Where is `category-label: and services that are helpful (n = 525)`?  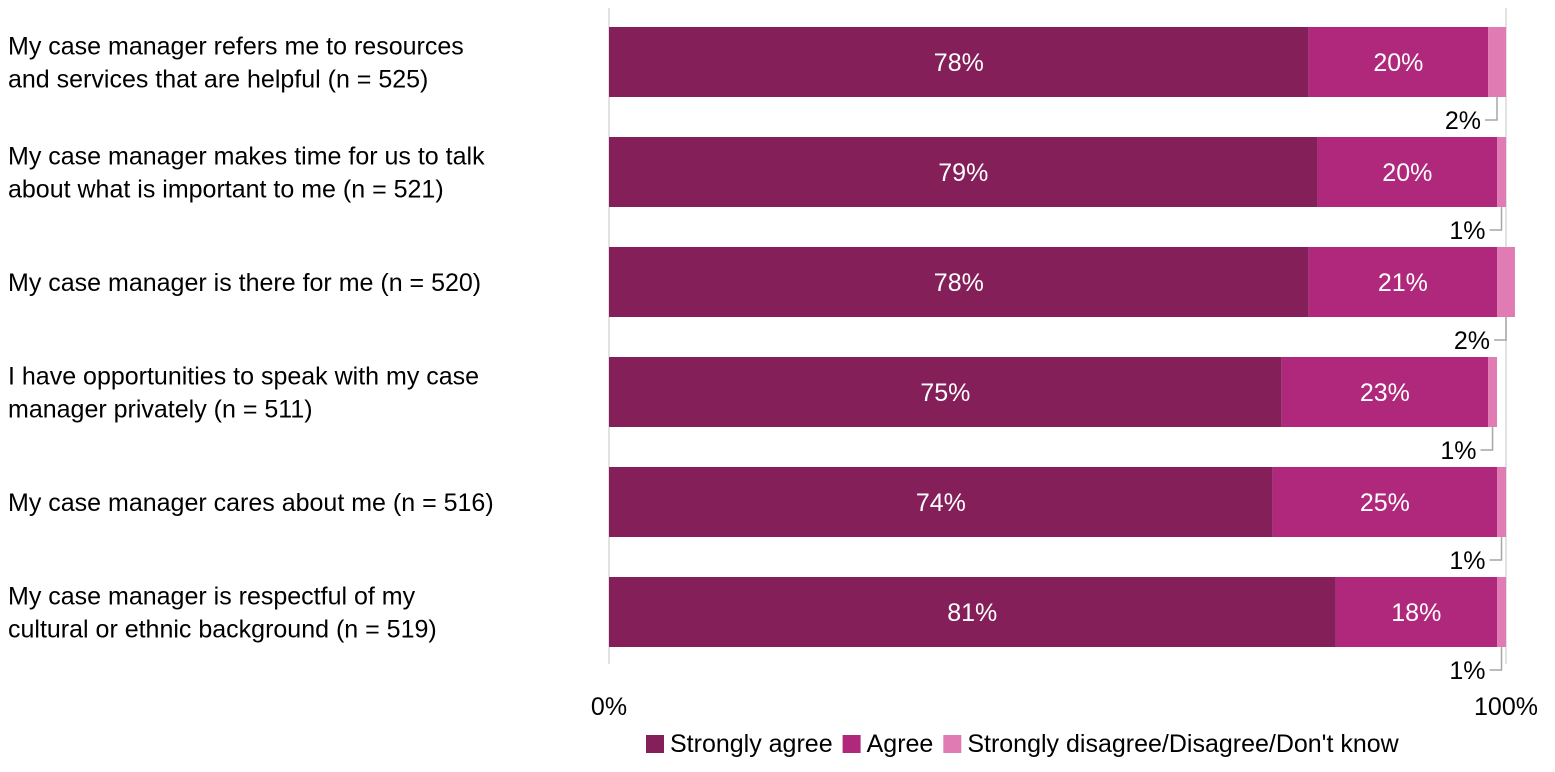 category-label: and services that are helpful (n = 525) is located at coordinates (218, 80).